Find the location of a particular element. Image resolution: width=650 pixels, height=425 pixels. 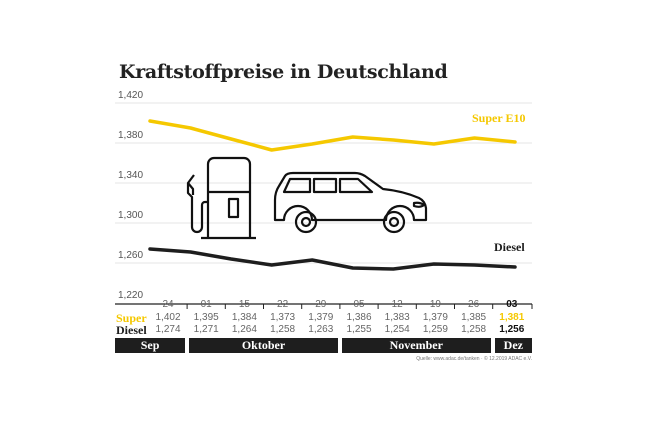

data-label-diesel: 1,255 is located at coordinates (359, 329).